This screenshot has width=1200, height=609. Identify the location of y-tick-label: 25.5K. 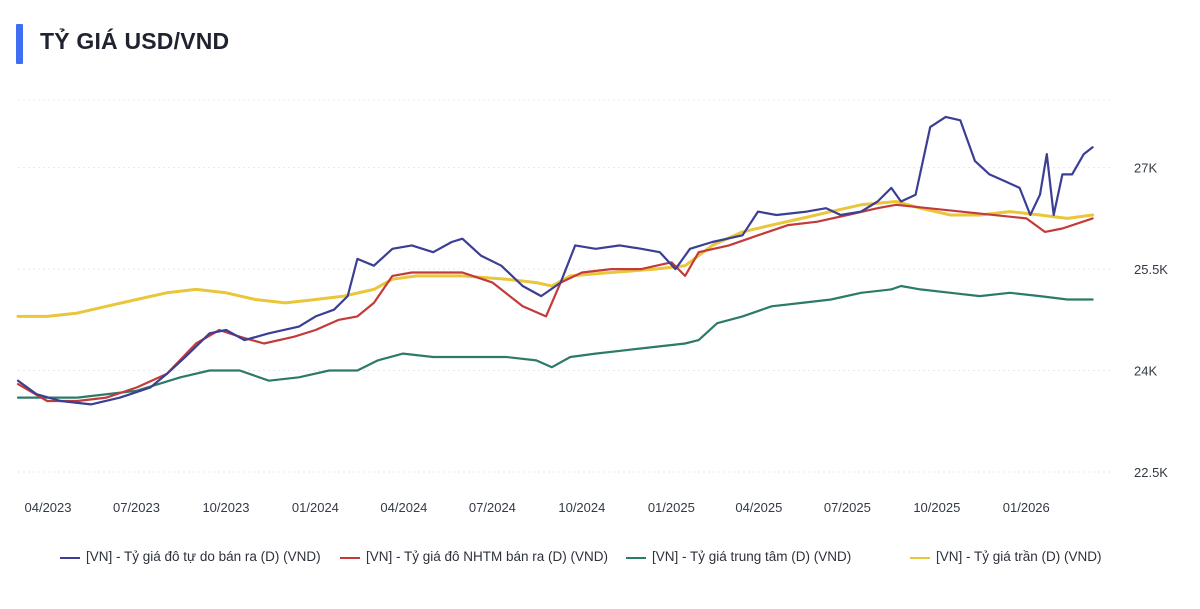
(1151, 269).